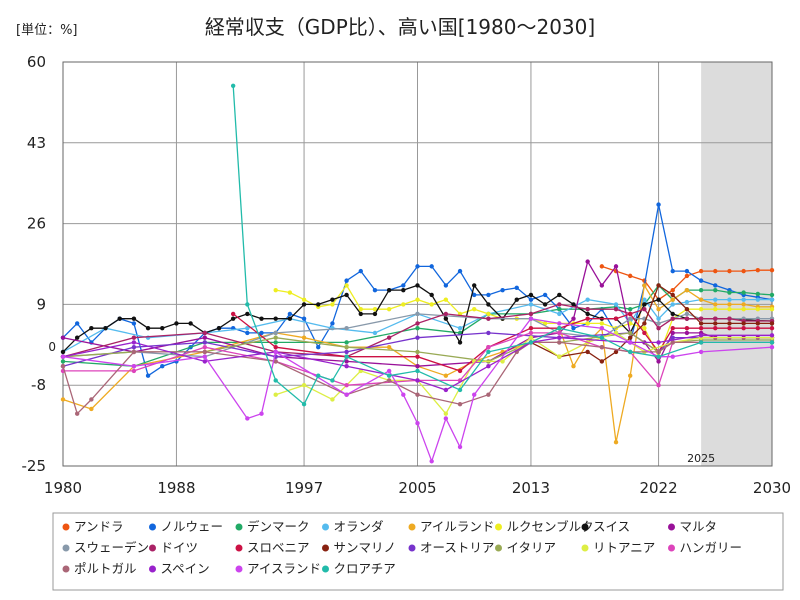 This screenshot has width=800, height=600. I want to click on legend-item: ハンガリー, so click(705, 547).